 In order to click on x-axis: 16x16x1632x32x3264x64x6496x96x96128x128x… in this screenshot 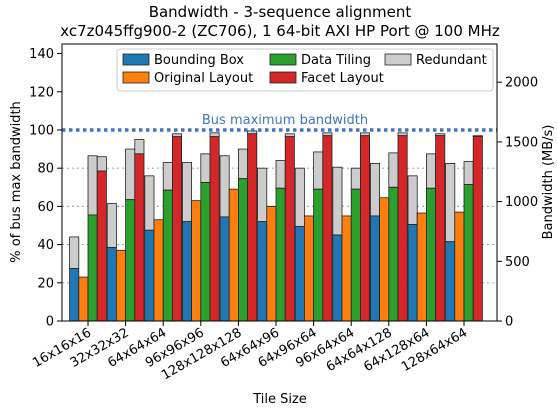, I will do `click(250, 352)`.